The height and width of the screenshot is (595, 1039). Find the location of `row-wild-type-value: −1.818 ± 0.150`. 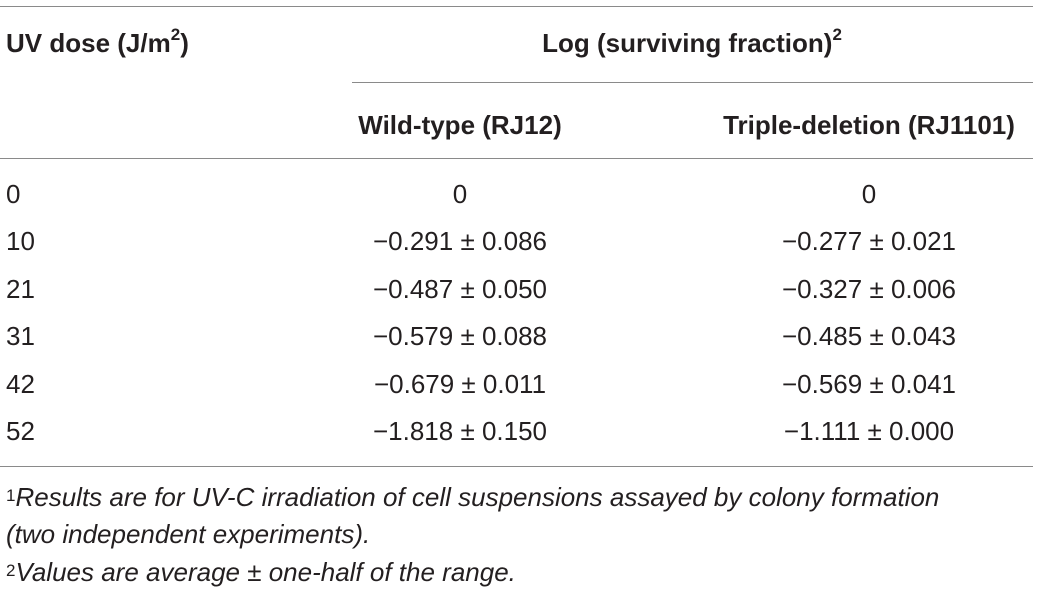

row-wild-type-value: −1.818 ± 0.150 is located at coordinates (460, 431).